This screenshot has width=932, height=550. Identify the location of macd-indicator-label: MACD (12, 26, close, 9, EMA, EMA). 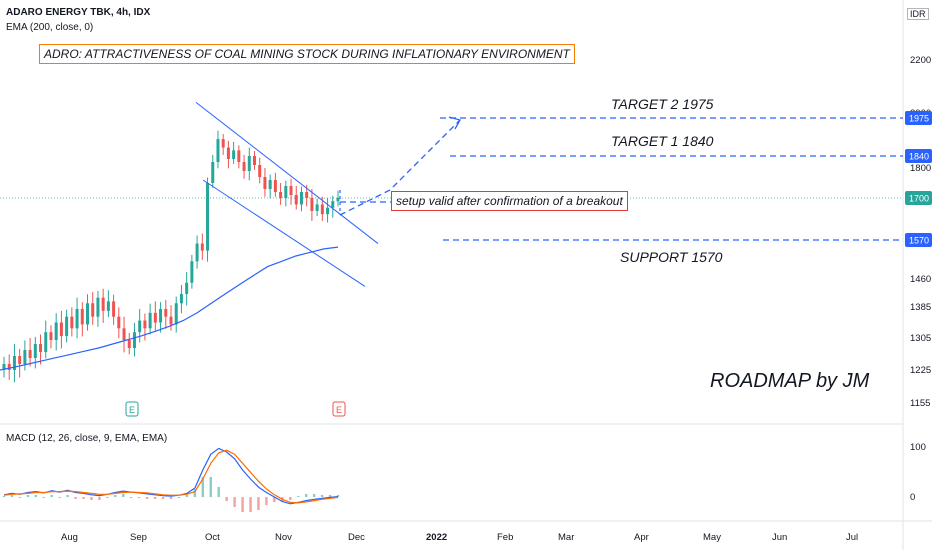
(87, 438).